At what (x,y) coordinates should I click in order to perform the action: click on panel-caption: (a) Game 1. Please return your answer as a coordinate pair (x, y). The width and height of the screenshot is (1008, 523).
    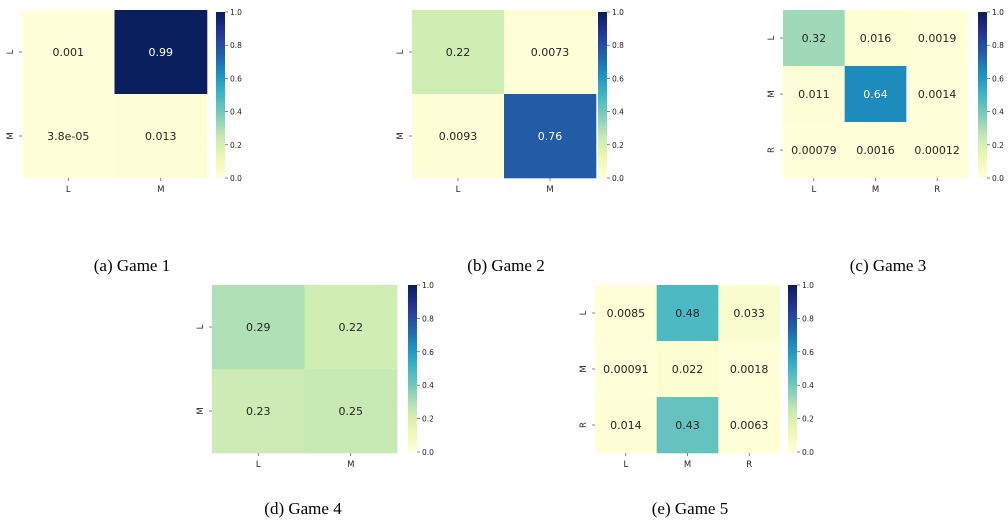
    Looking at the image, I should click on (132, 265).